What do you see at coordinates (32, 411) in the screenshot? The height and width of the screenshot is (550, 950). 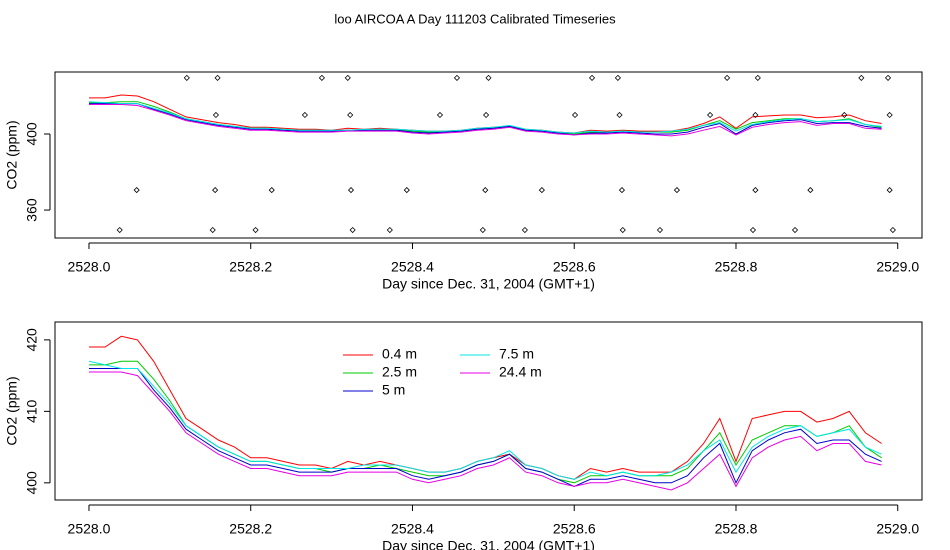 I see `y-tick-label: 410` at bounding box center [32, 411].